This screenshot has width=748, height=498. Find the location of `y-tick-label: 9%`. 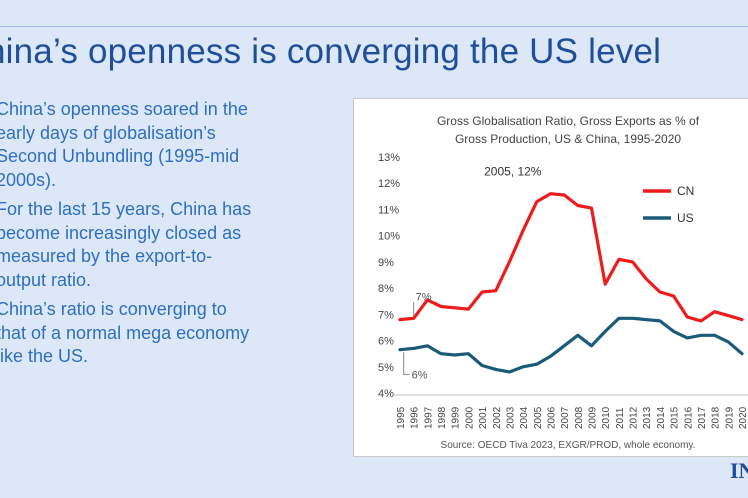

y-tick-label: 9% is located at coordinates (386, 263).